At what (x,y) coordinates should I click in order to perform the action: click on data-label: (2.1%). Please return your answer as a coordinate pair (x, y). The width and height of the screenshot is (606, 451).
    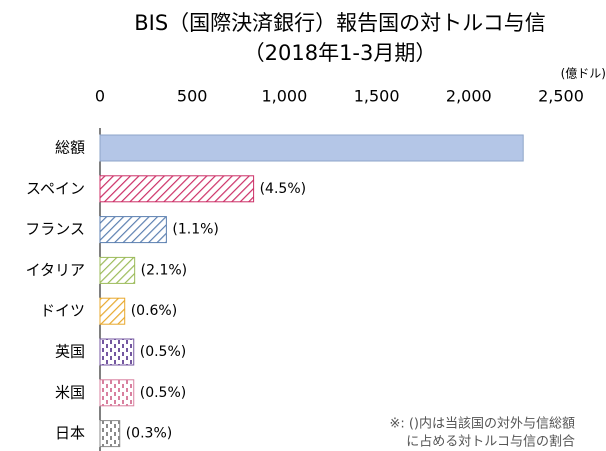
    Looking at the image, I should click on (164, 270).